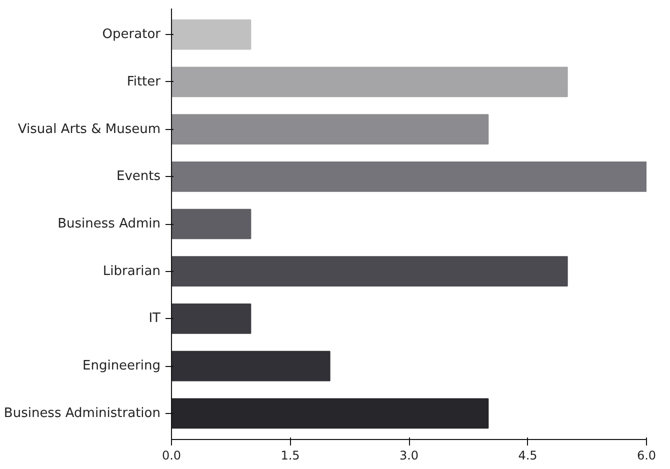  Describe the element at coordinates (121, 366) in the screenshot. I see `y-tick-label: Engineering` at that location.